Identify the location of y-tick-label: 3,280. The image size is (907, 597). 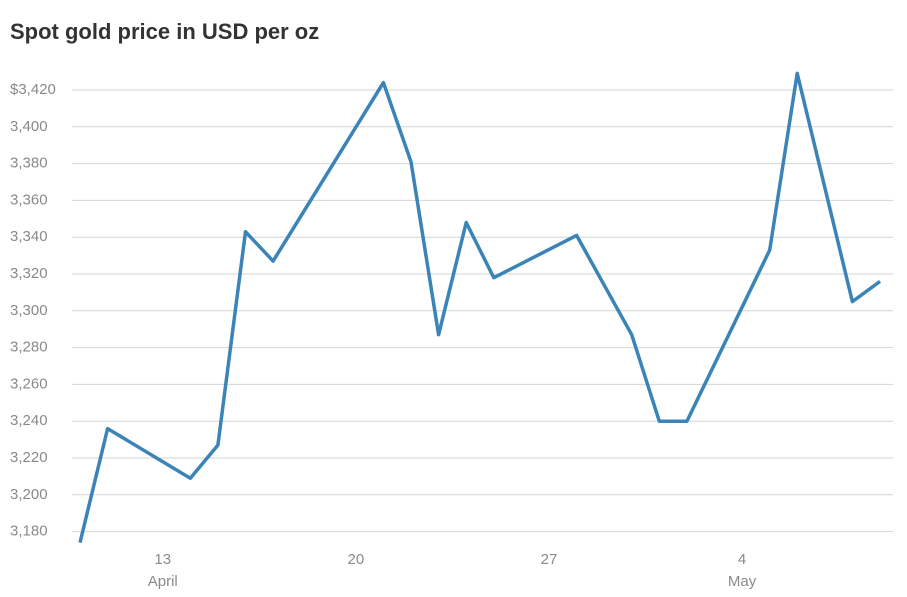
(29, 347).